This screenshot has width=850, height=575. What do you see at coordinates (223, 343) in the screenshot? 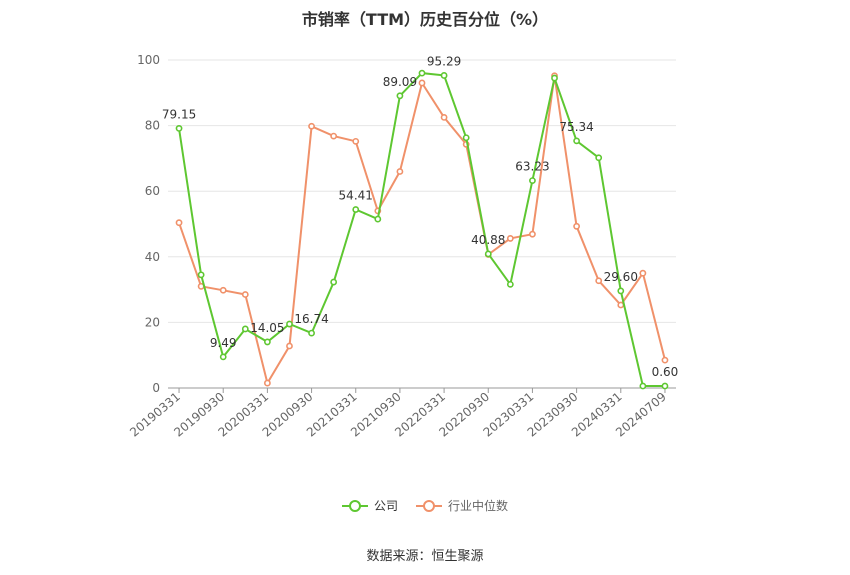
I see `data-label-company-2: 9.49` at bounding box center [223, 343].